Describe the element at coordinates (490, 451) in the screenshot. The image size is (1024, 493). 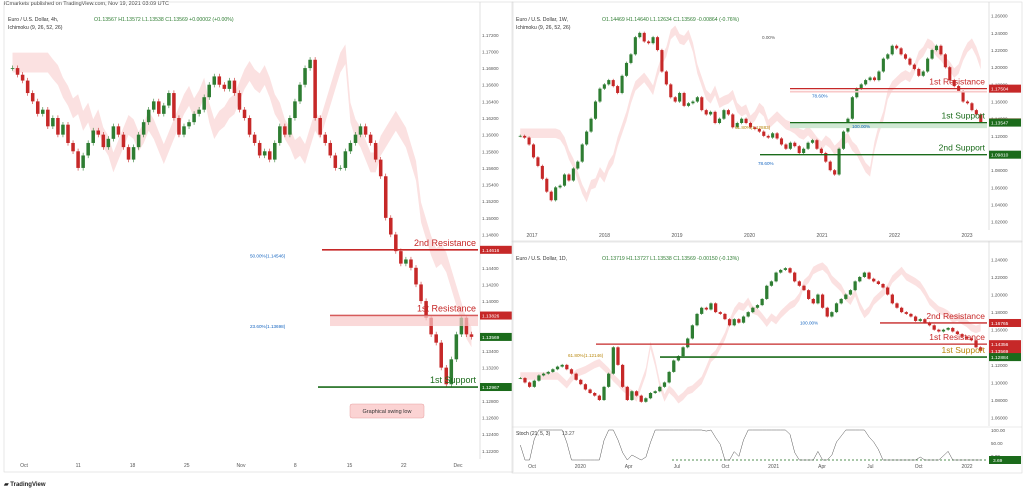
I see `y-tick-label: 1.12200` at that location.